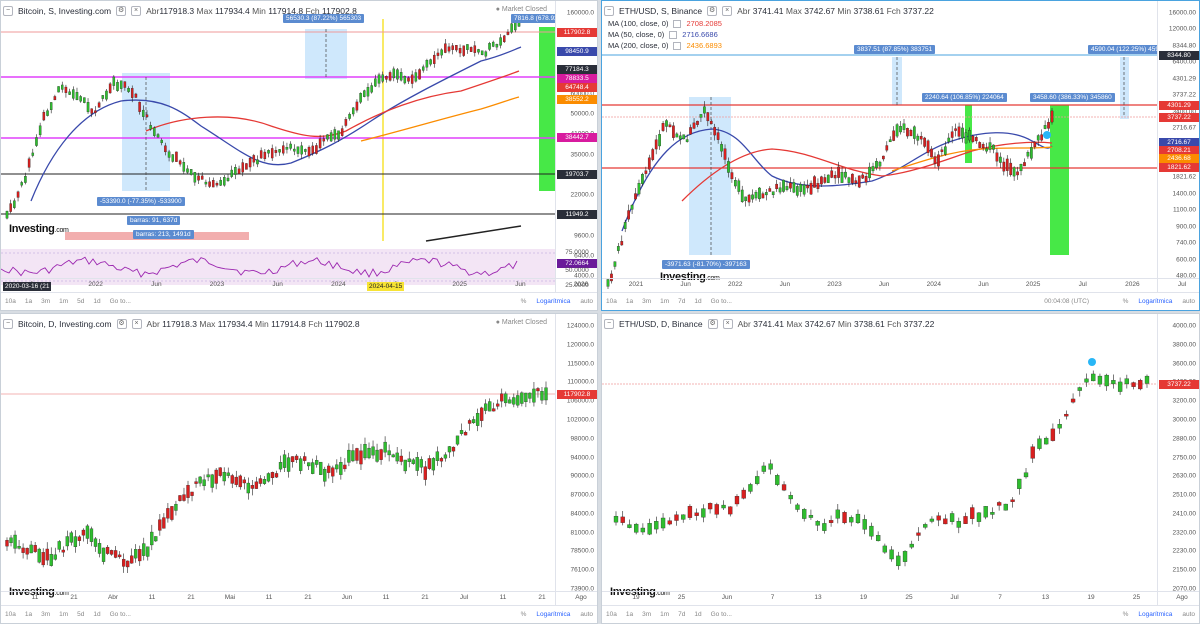 This screenshot has height=624, width=1200. What do you see at coordinates (663, 34) in the screenshot?
I see `ma-legend-50: MA (50, close, 0) 2716.6686` at bounding box center [663, 34].